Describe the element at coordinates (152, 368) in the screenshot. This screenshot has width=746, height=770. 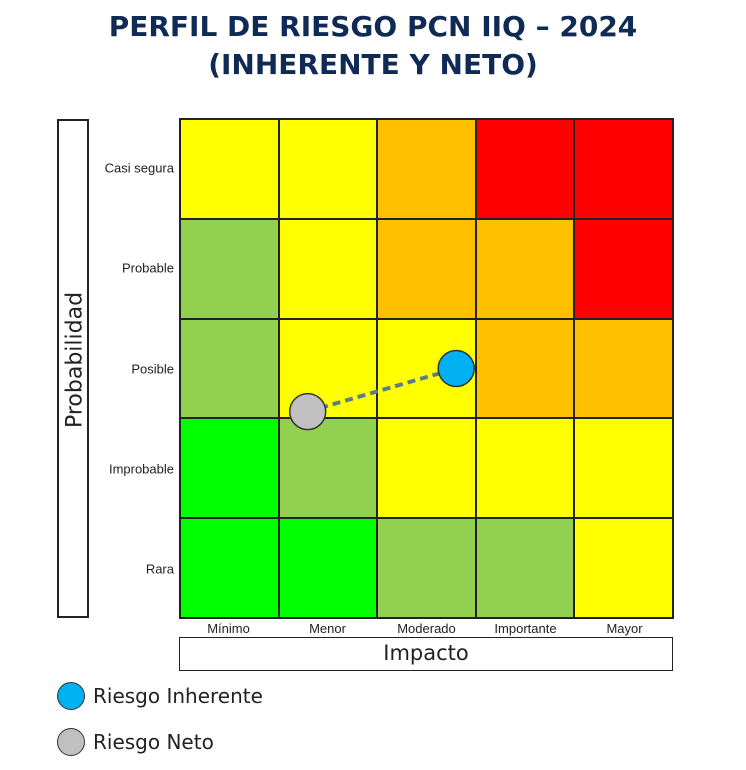
I see `row-label: Posible` at that location.